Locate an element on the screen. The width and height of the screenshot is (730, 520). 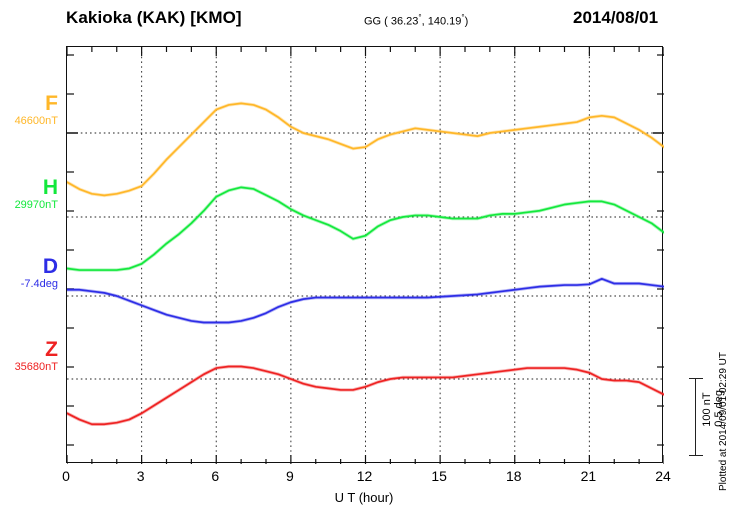
geo-latitude: 36.23 is located at coordinates (404, 21).